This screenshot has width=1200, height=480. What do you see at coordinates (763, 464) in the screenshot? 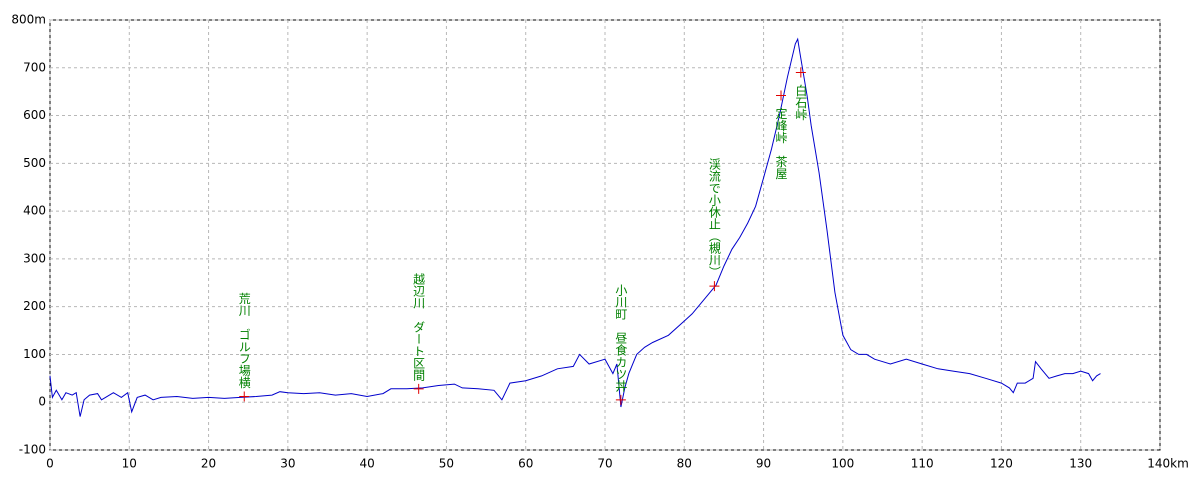
I see `x-tick-label: 90` at bounding box center [763, 464].